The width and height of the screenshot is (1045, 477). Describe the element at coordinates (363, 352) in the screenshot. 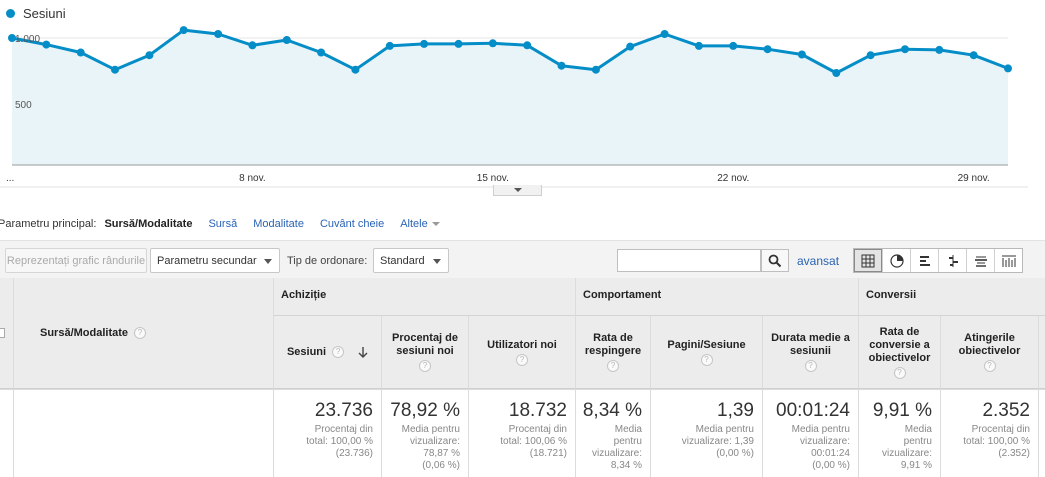

I see `sort-descending-icon` at that location.